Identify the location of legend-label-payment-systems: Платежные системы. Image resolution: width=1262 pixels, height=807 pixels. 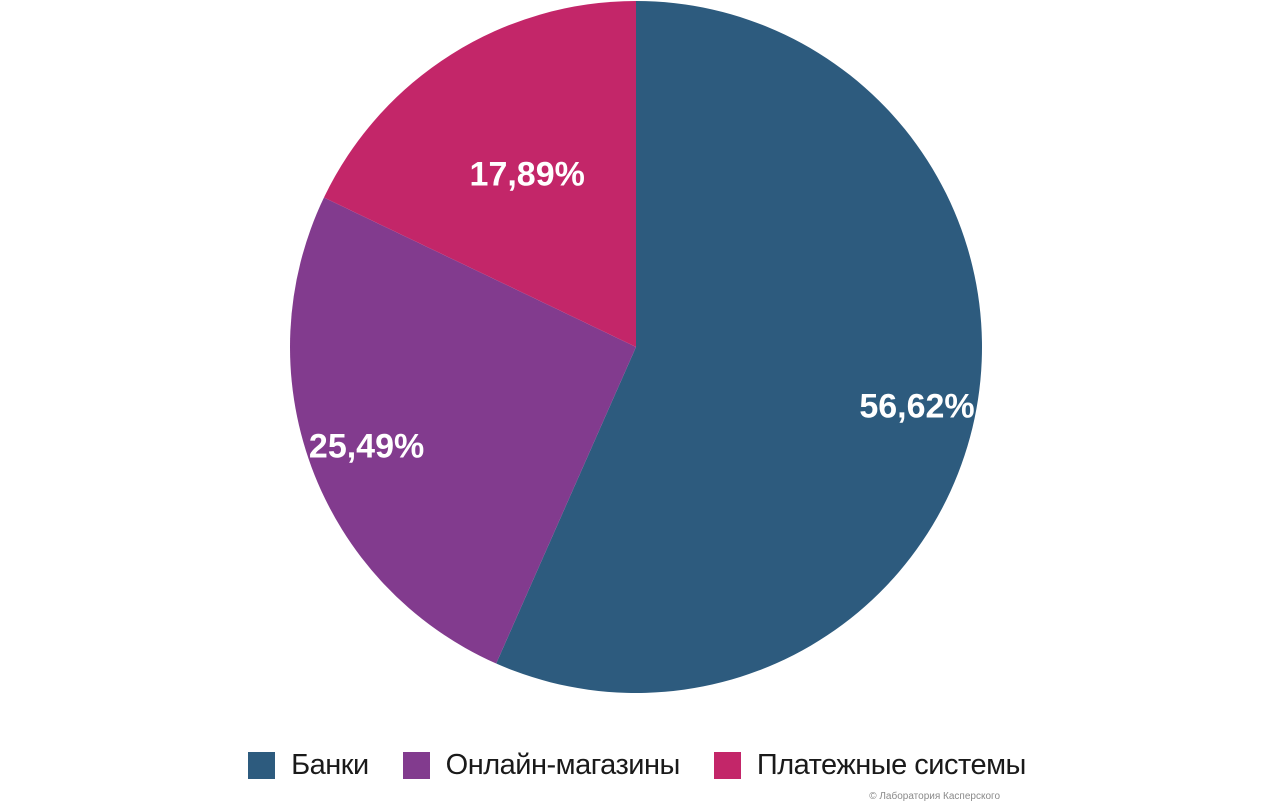
(891, 764).